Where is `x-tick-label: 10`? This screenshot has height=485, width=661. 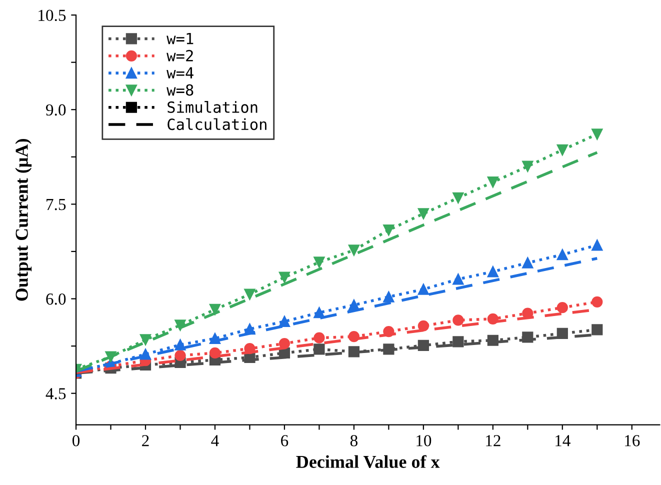
x-tick-label: 10 is located at coordinates (424, 440).